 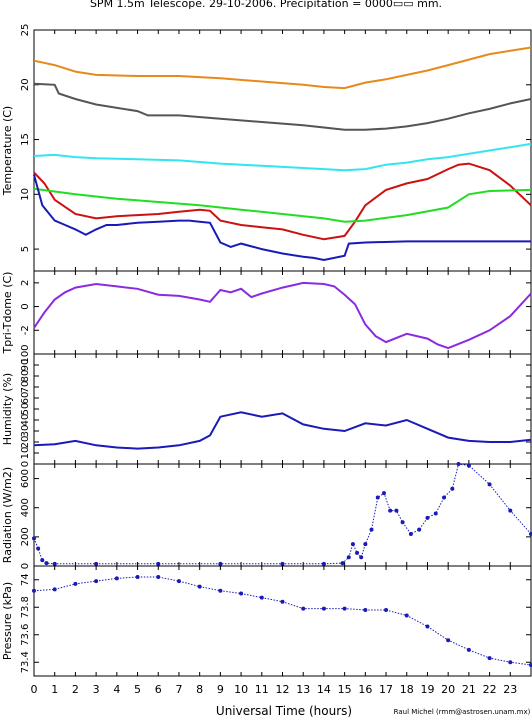 What do you see at coordinates (7, 313) in the screenshot?
I see `y-axis-label: Tpri-Tdome (C)` at bounding box center [7, 313].